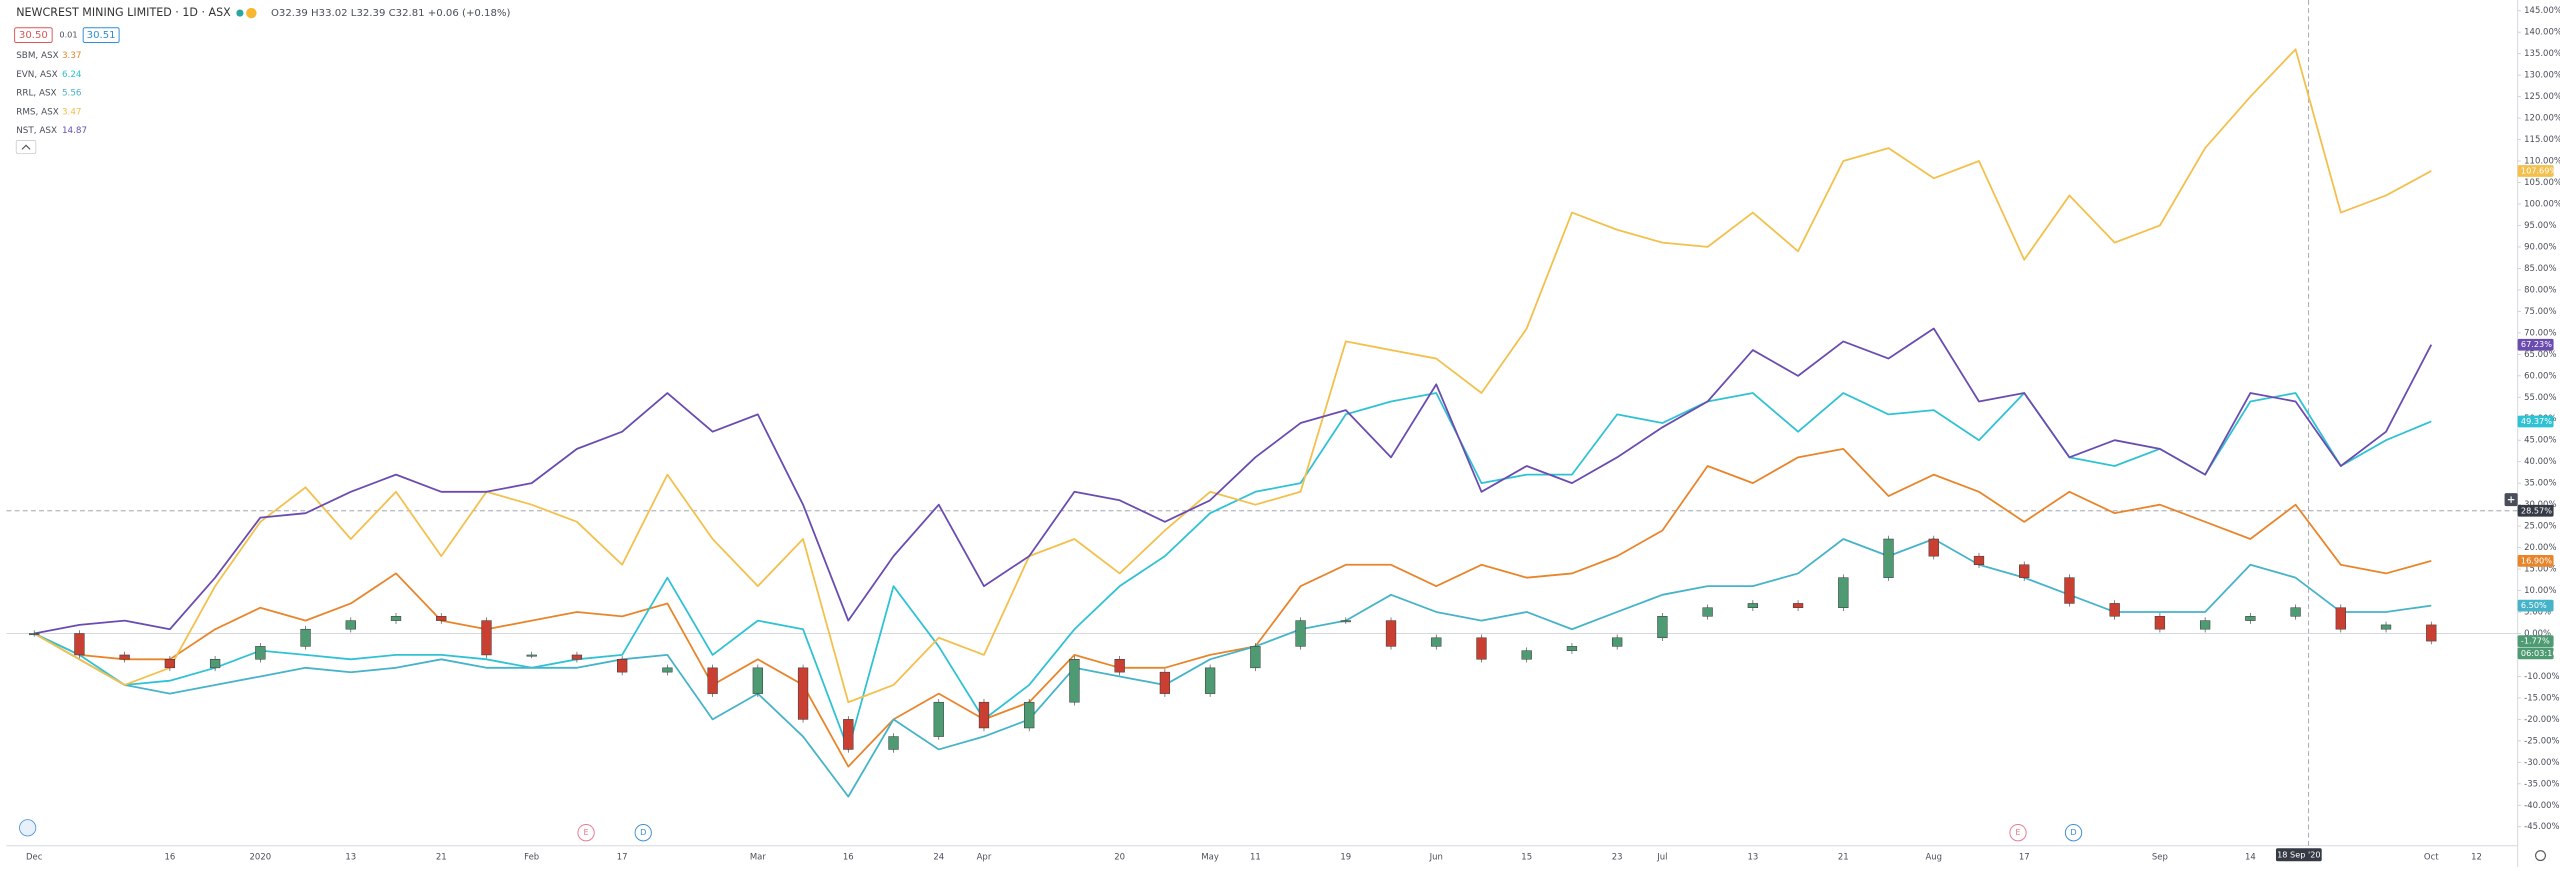 The image size is (2560, 871). What do you see at coordinates (1526, 858) in the screenshot?
I see `x-tick-label: 15` at bounding box center [1526, 858].